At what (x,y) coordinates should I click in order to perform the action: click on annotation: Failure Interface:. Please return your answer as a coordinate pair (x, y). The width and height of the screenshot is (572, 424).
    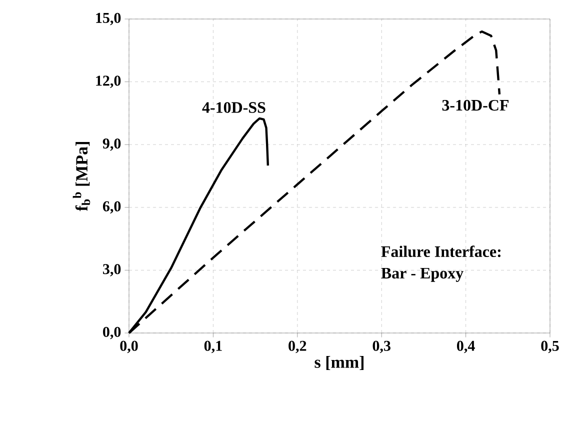
    Looking at the image, I should click on (440, 252).